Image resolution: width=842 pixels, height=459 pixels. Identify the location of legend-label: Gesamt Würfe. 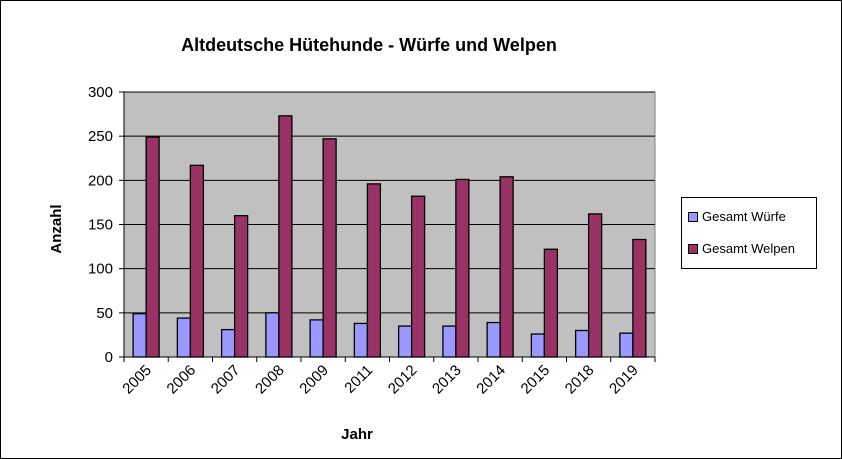
(744, 216).